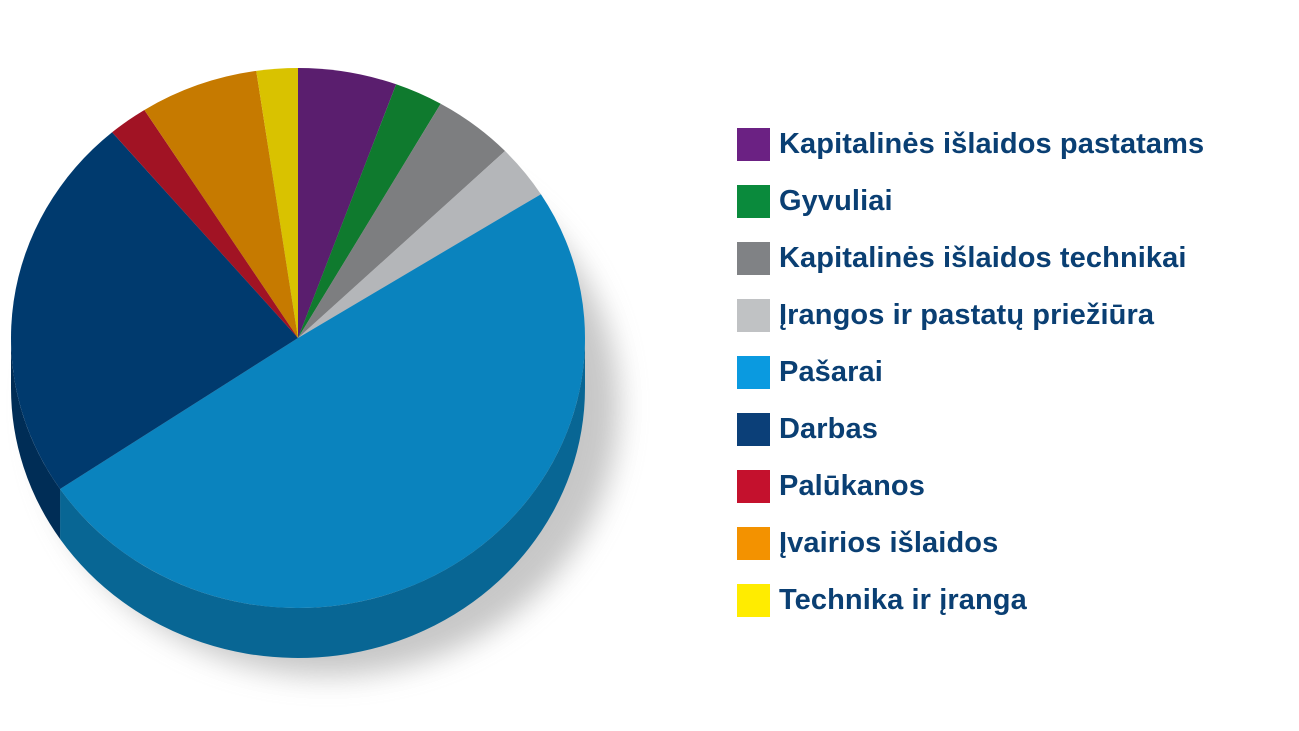 The height and width of the screenshot is (731, 1299). What do you see at coordinates (970, 486) in the screenshot?
I see `legend-item: Palūkanos` at bounding box center [970, 486].